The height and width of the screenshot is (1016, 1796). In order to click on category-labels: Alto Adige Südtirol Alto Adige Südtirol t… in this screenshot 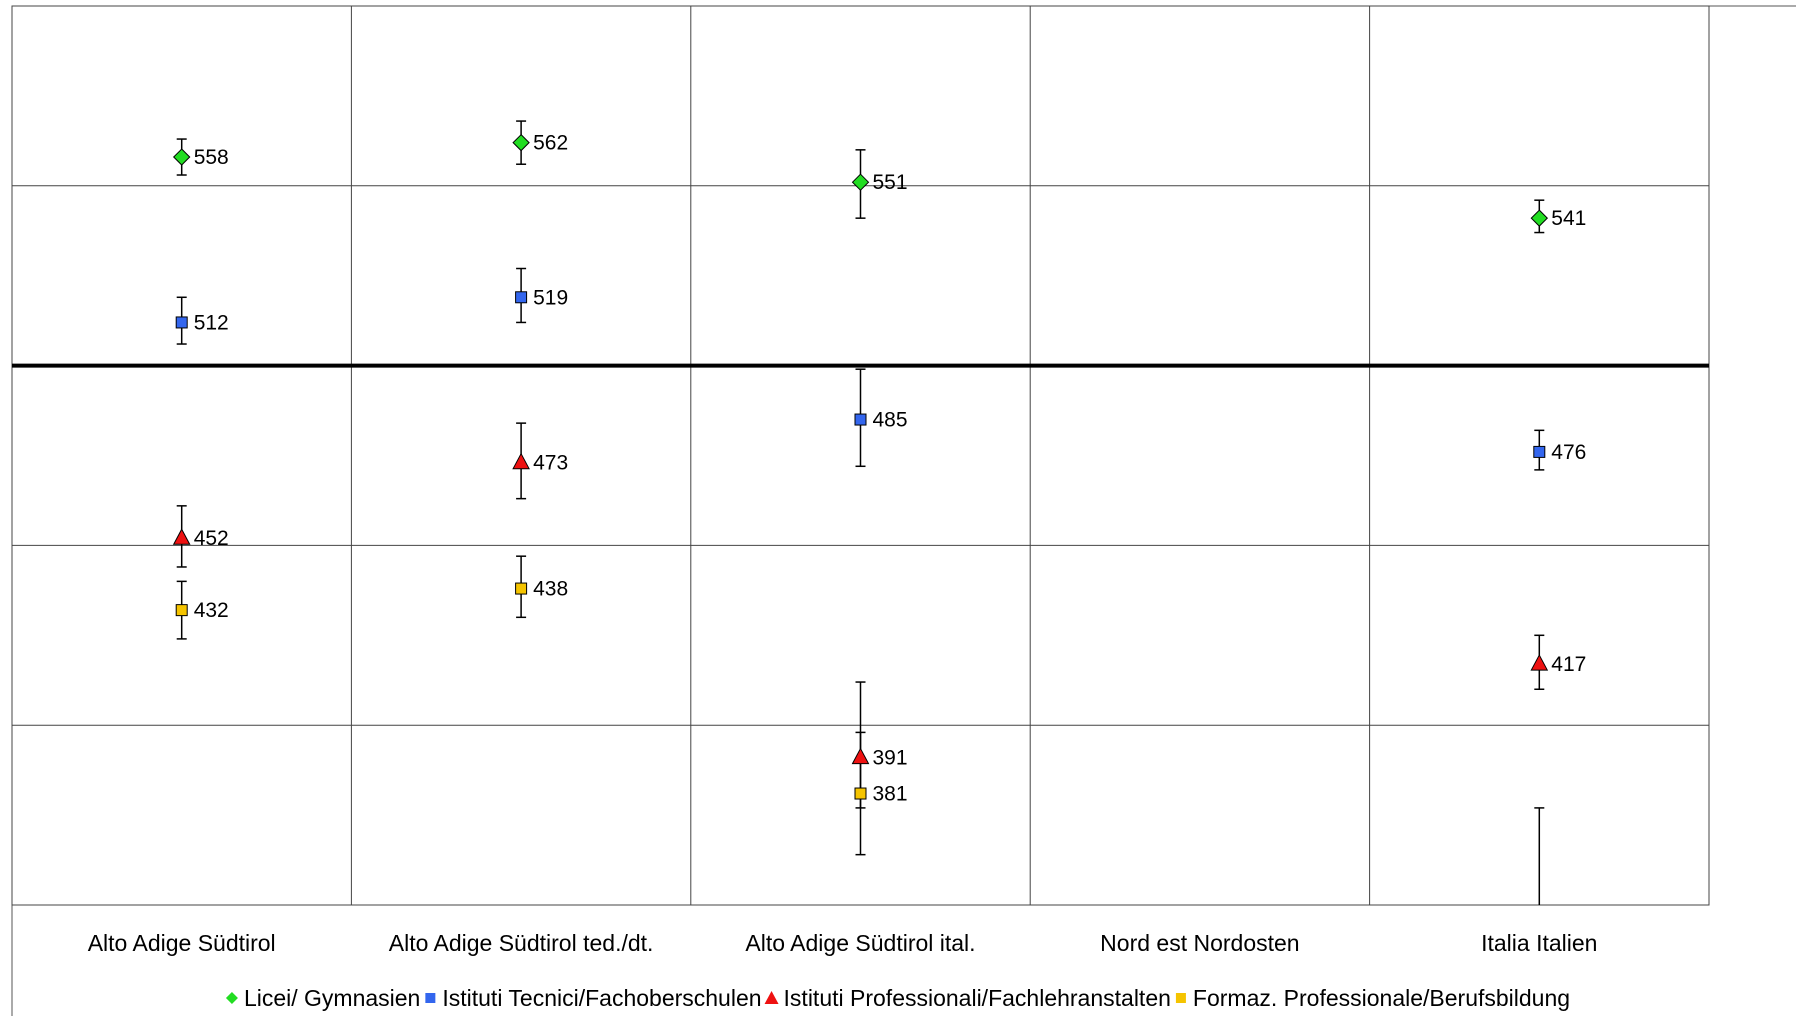, I will do `click(843, 943)`.